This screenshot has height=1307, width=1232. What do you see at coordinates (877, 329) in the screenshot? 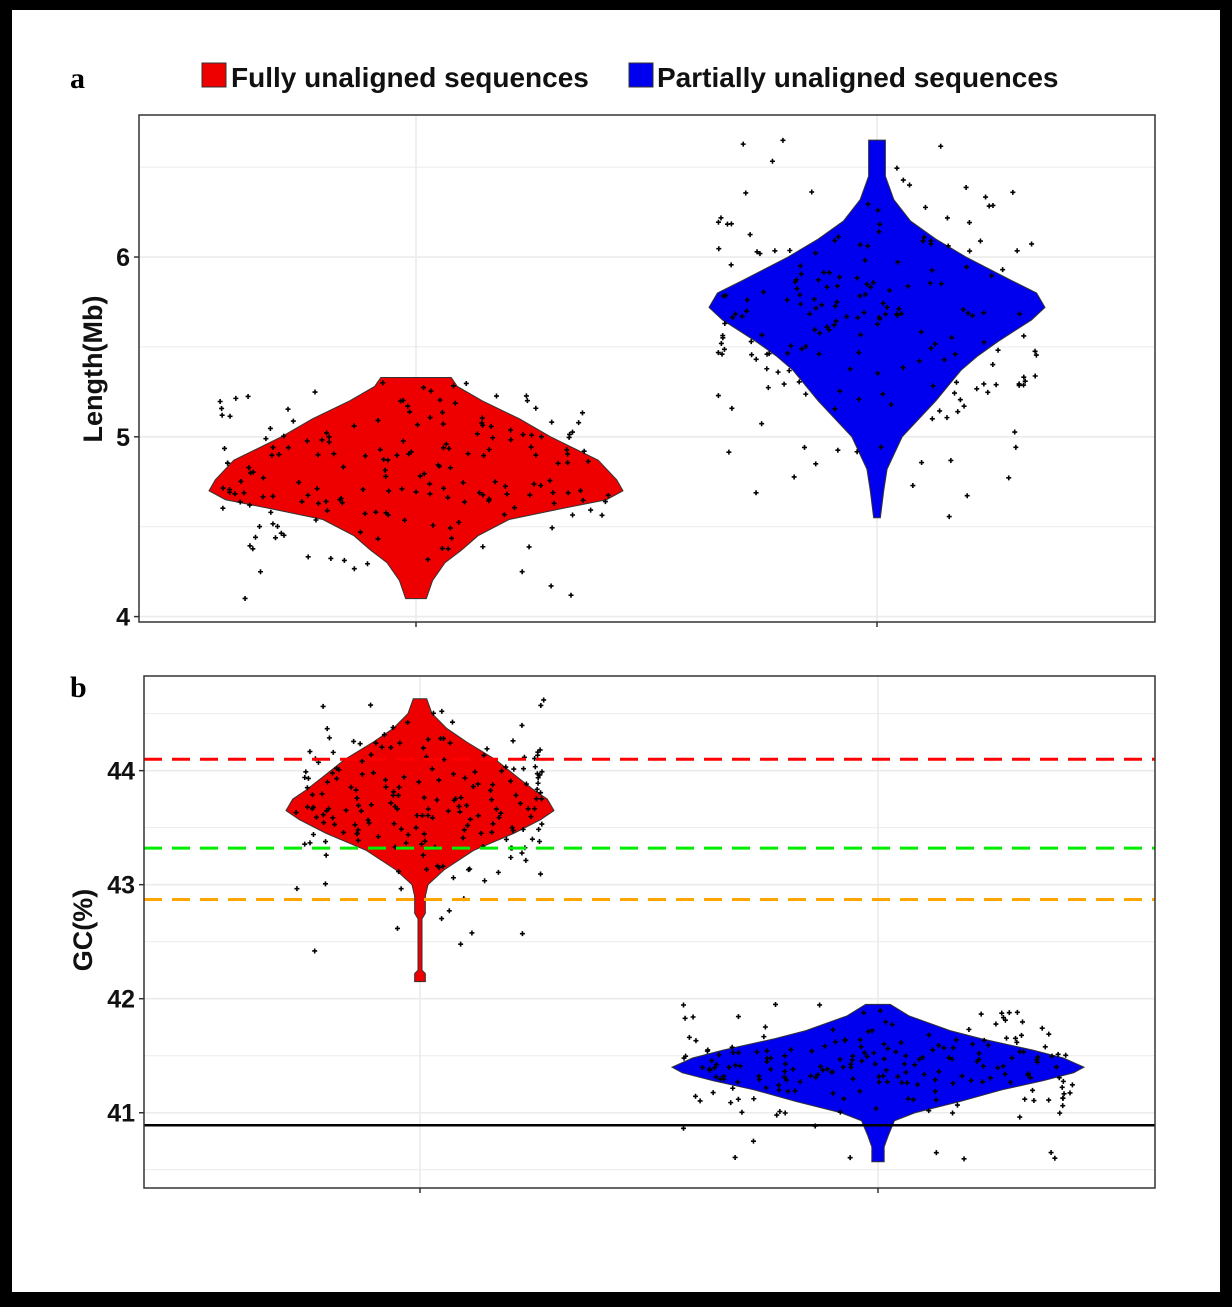
I see `violin-partially` at bounding box center [877, 329].